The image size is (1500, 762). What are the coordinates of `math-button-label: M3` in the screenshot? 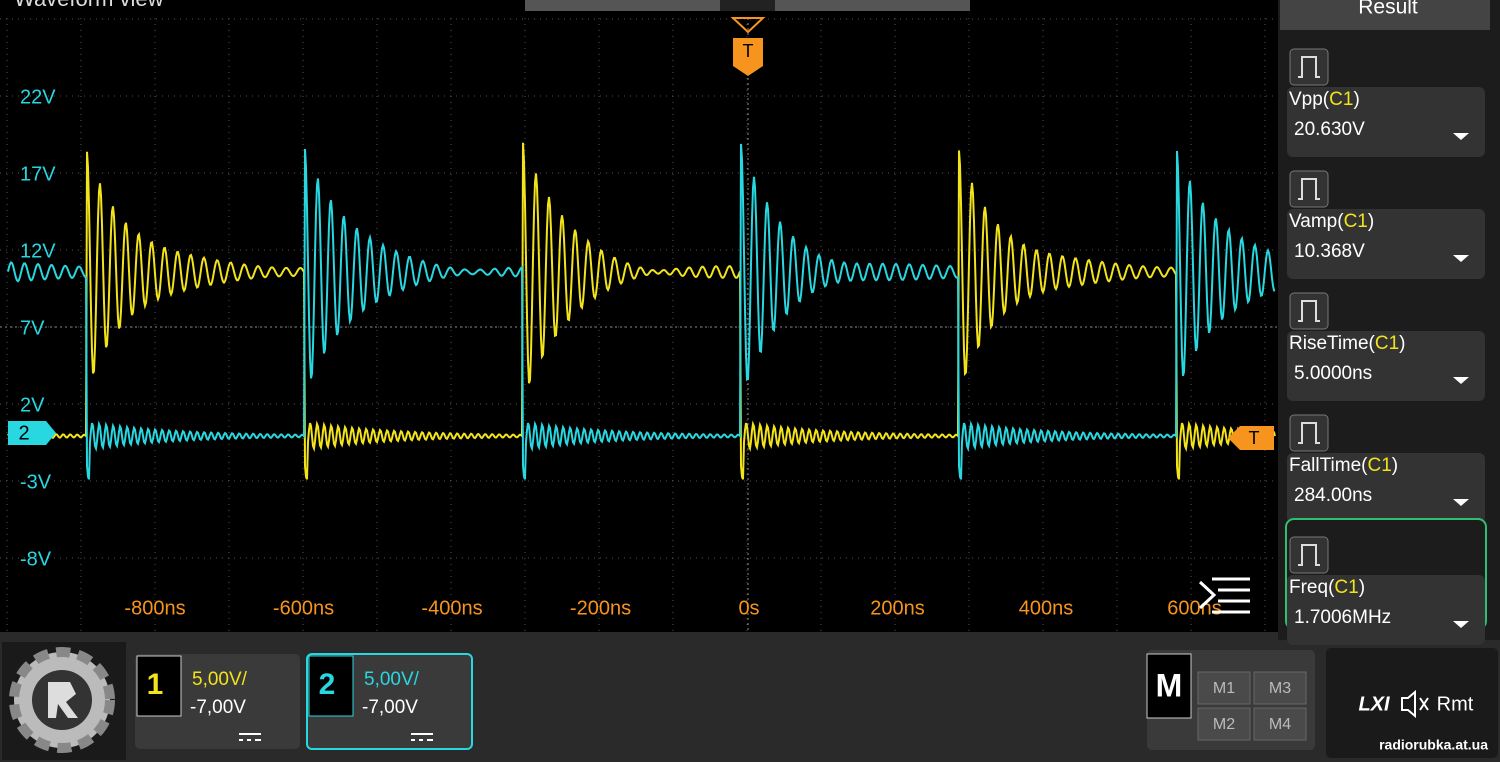 It's located at (1280, 688).